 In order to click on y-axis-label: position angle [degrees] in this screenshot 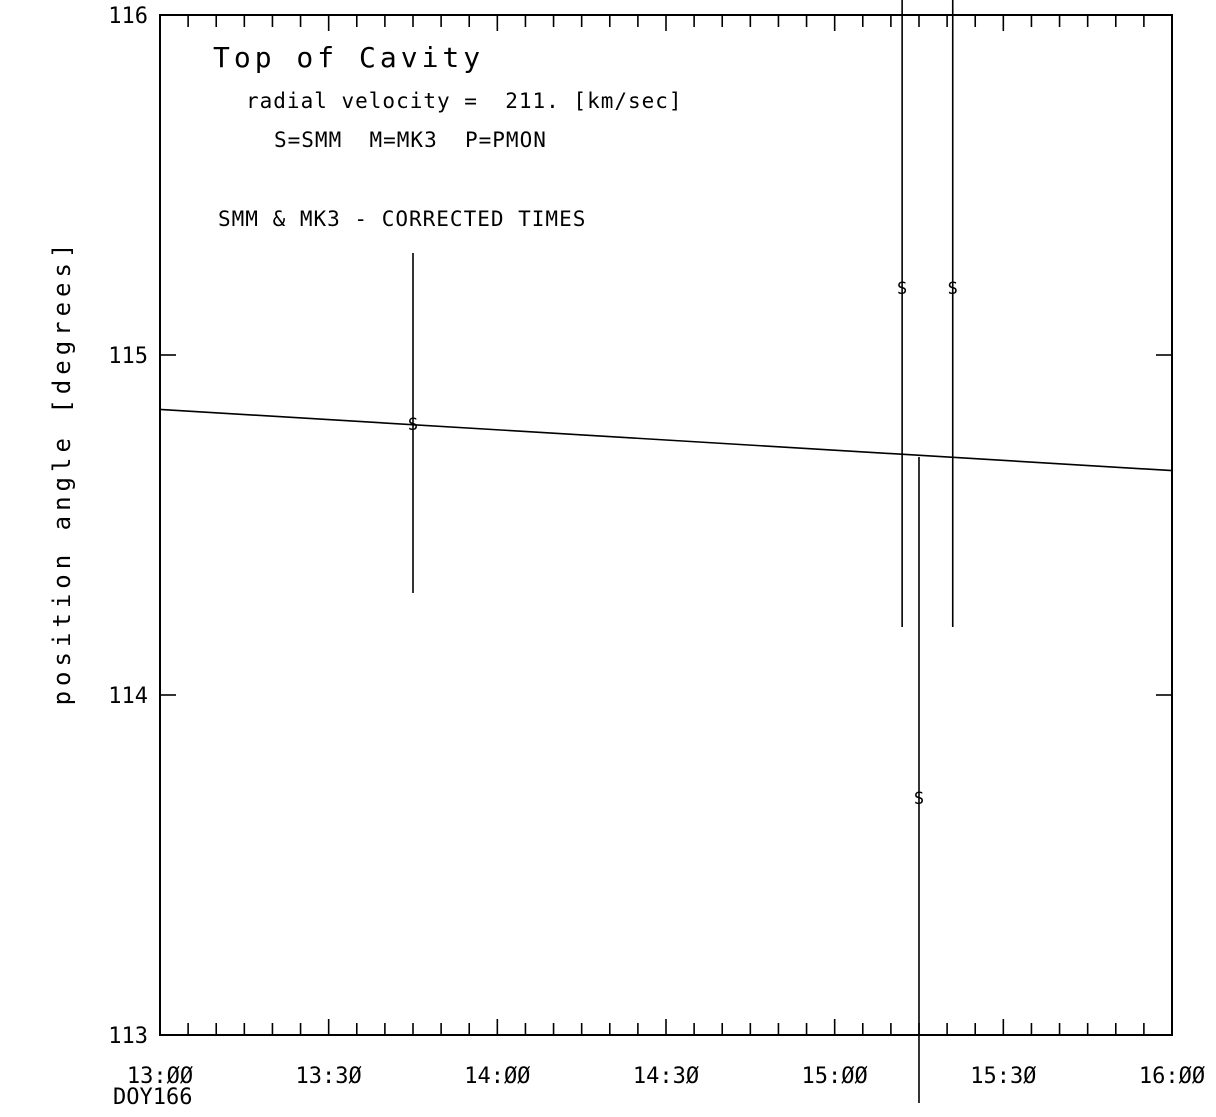, I will do `click(62, 472)`.